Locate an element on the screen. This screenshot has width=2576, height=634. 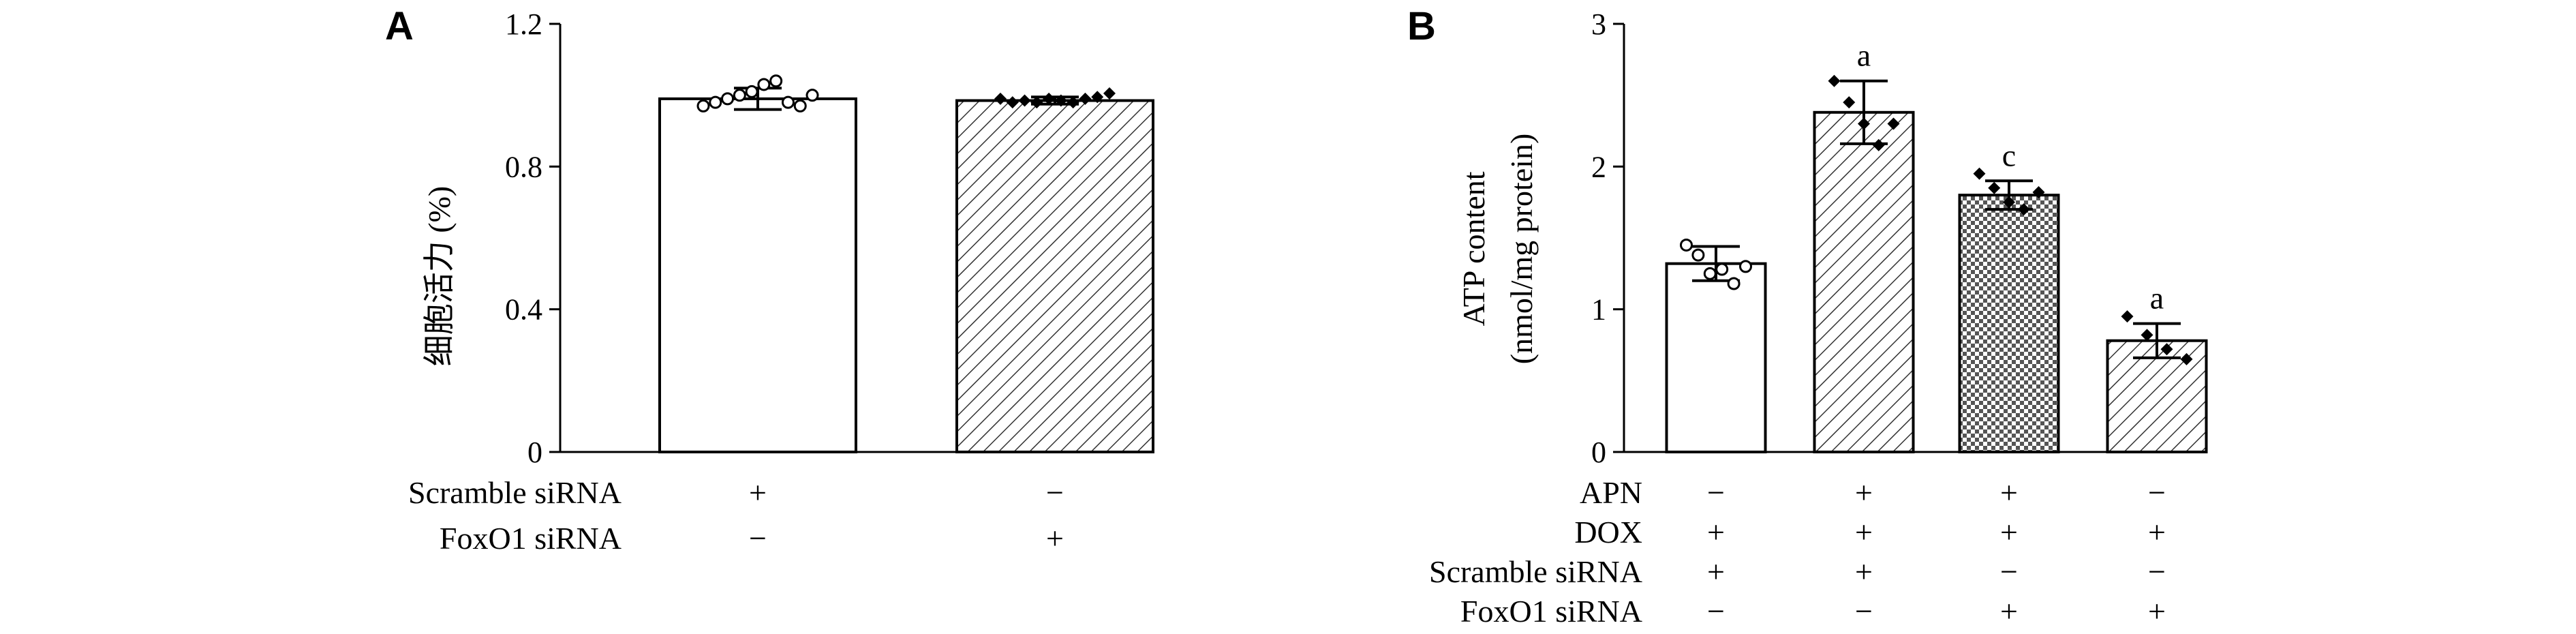
panel-b-label: B is located at coordinates (1421, 26).